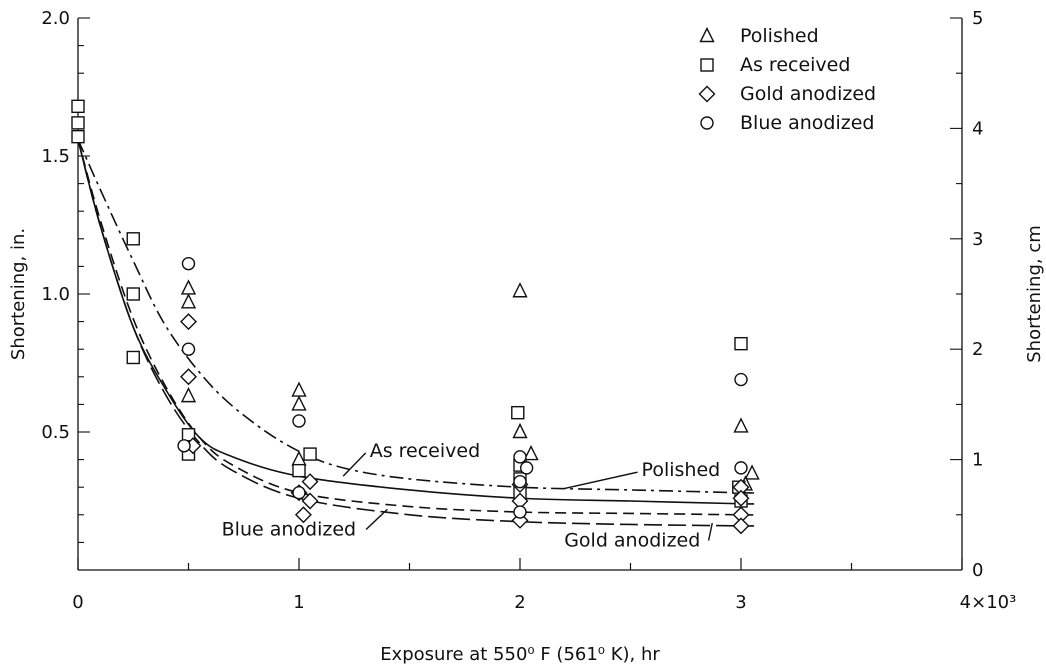 This screenshot has height=667, width=1046. What do you see at coordinates (77, 602) in the screenshot?
I see `x-tick-label: 0` at bounding box center [77, 602].